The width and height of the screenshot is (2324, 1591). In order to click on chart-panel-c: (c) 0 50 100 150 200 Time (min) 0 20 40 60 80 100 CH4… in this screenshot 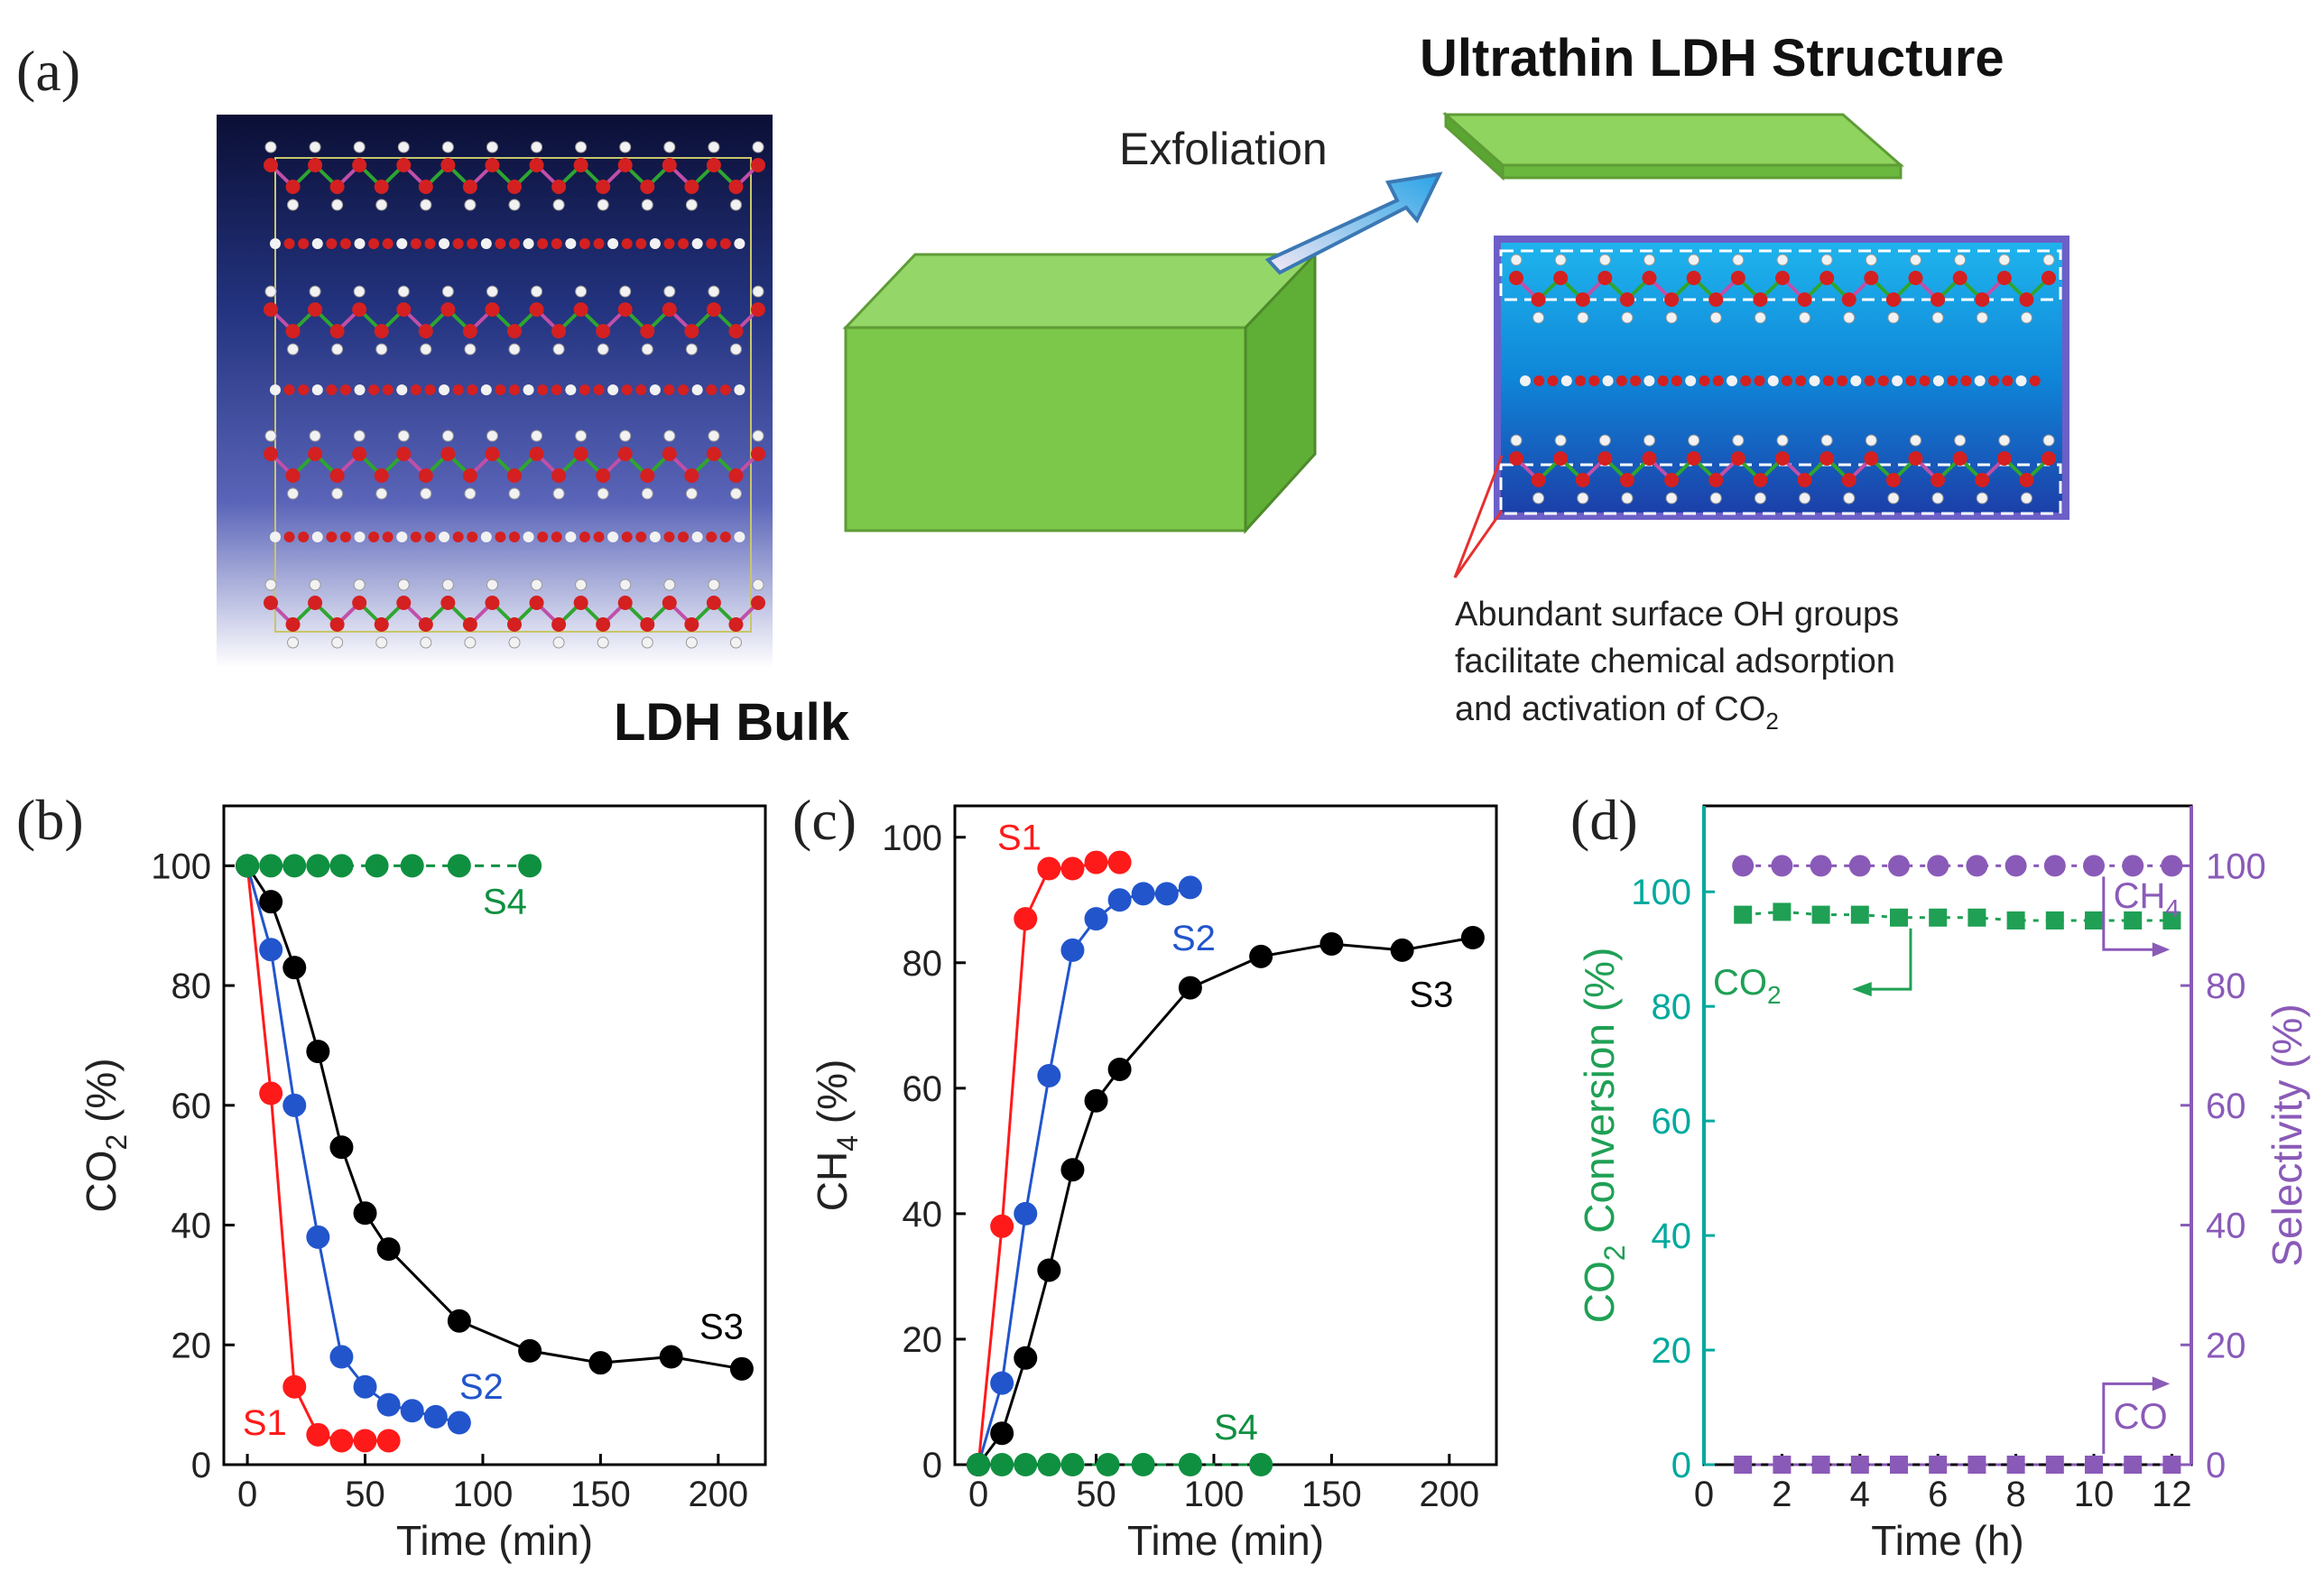, I will do `click(1145, 1176)`.